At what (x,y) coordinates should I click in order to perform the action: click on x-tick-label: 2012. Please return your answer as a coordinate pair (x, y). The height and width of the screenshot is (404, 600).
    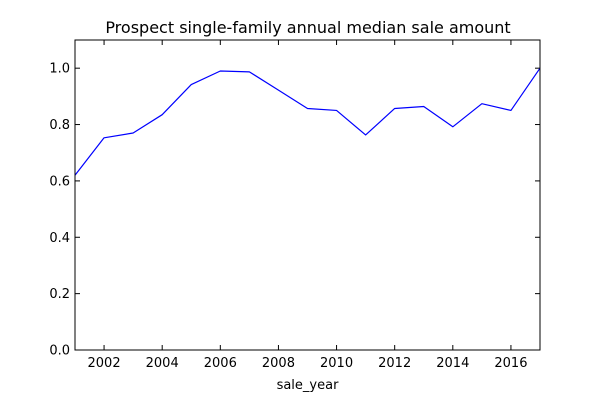
    Looking at the image, I should click on (394, 363).